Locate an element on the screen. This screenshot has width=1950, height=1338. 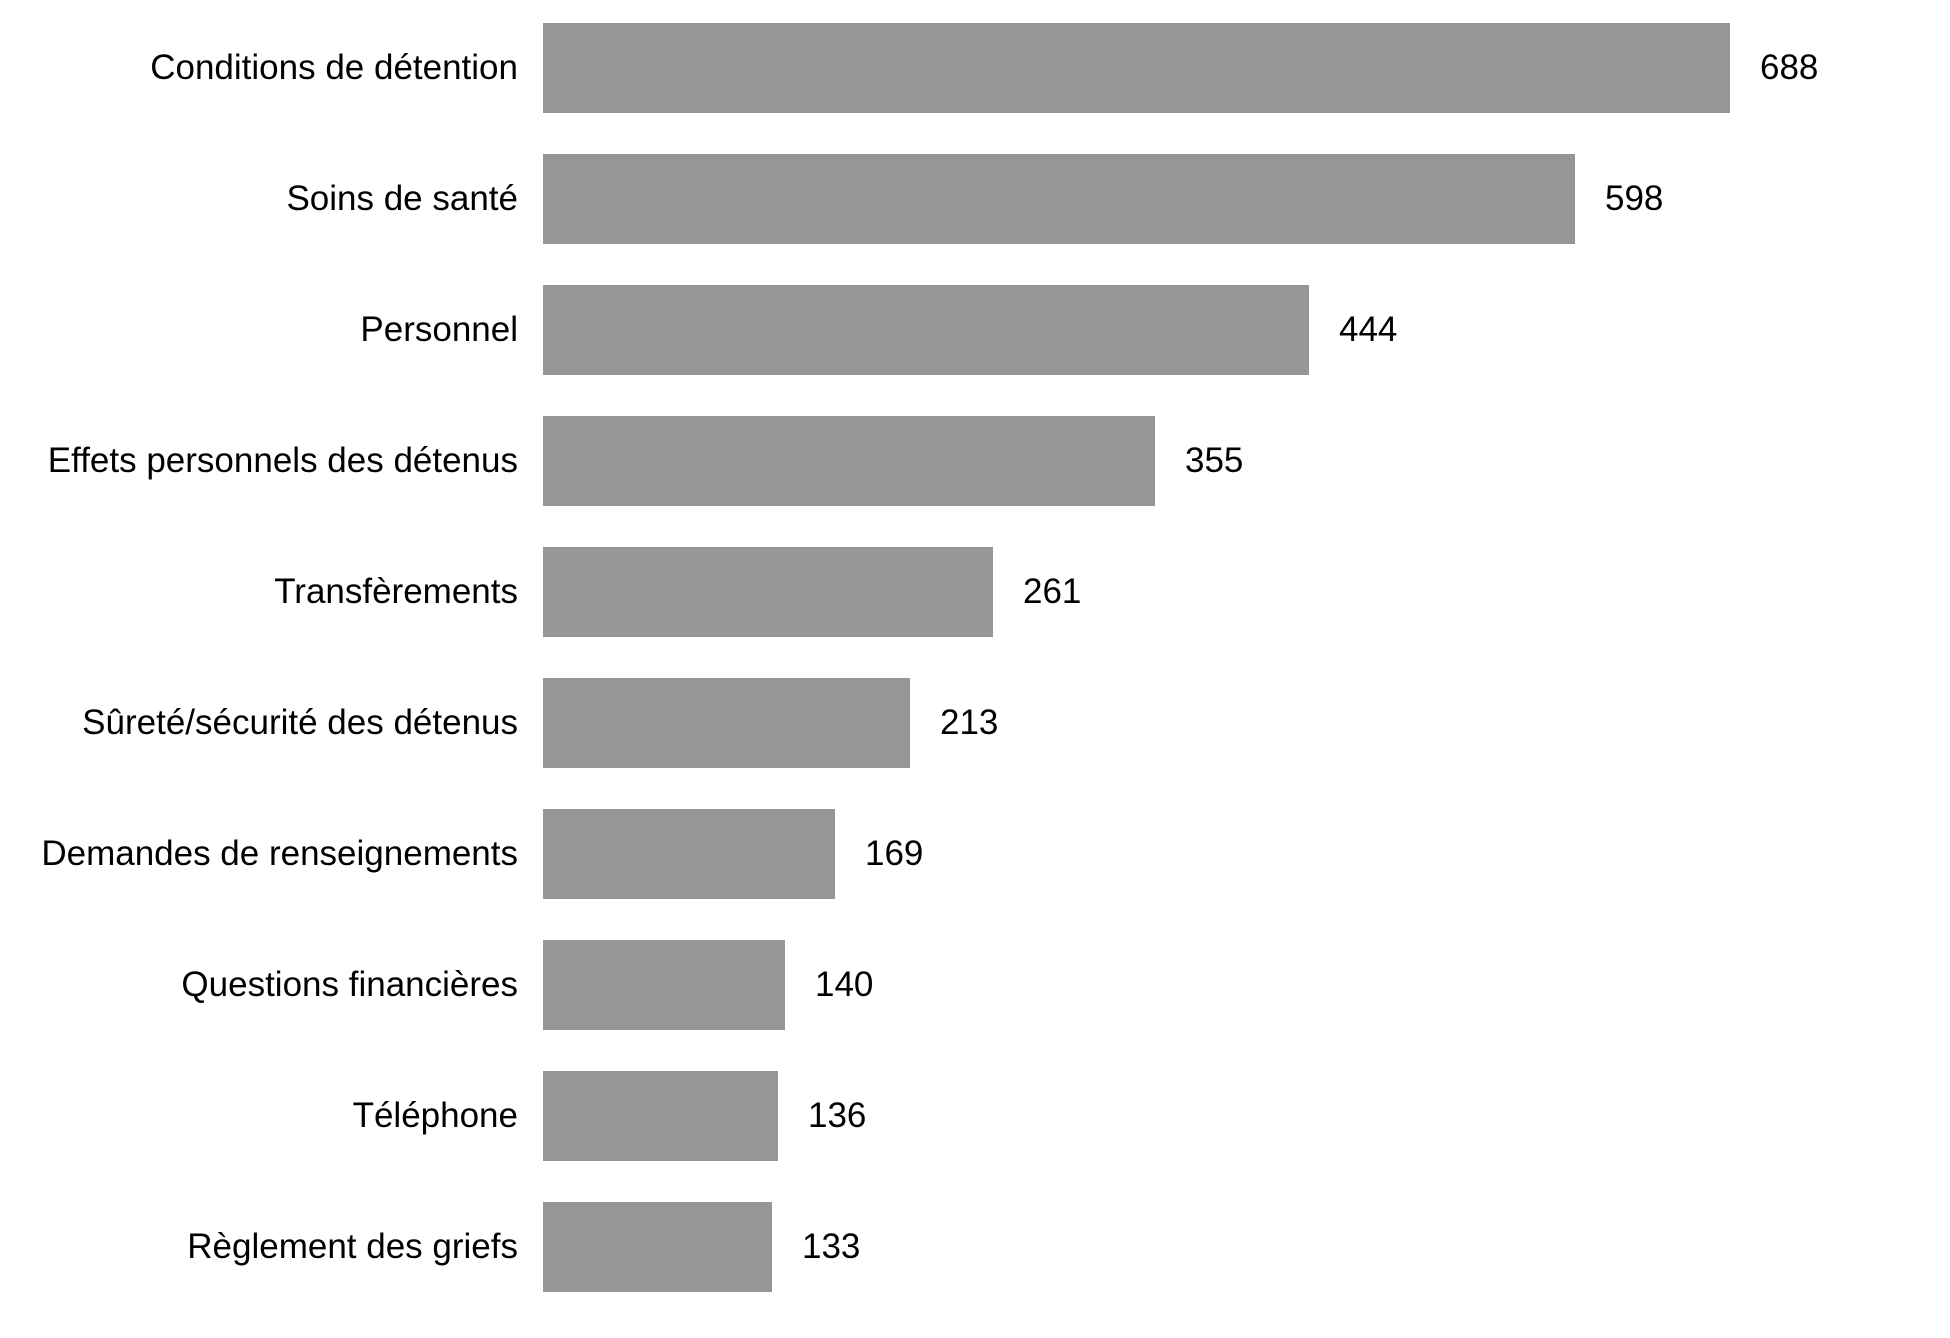
value-label: 136 is located at coordinates (837, 1115).